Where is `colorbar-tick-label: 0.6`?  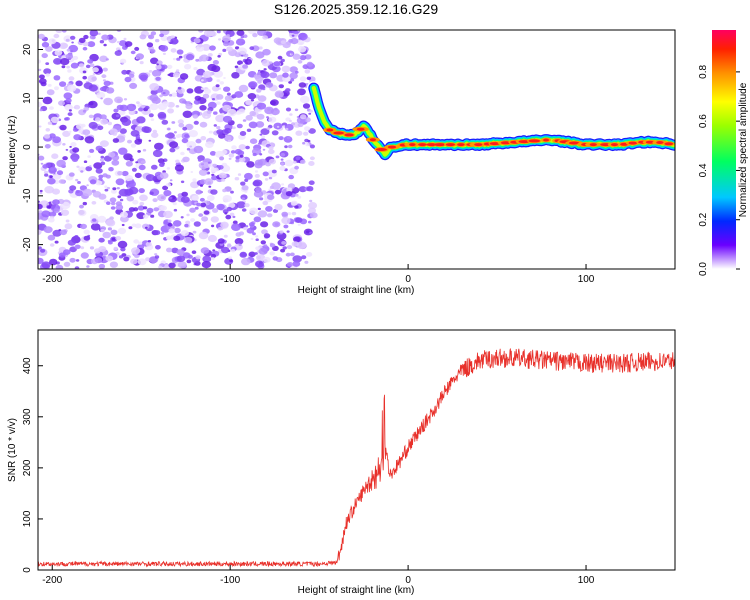 colorbar-tick-label: 0.6 is located at coordinates (703, 121).